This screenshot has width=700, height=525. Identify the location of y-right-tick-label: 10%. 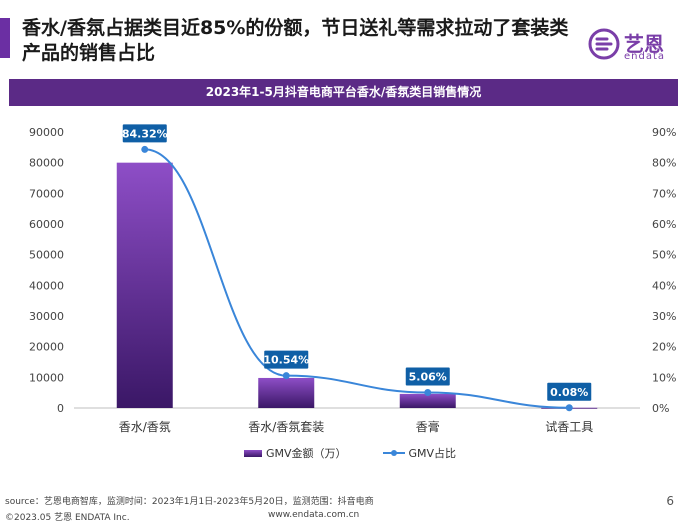
(664, 377).